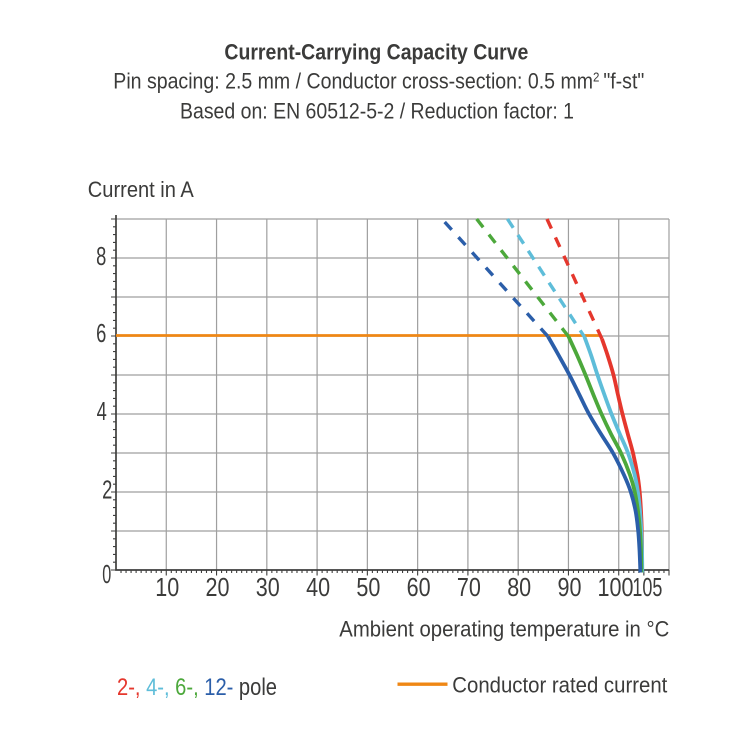 The height and width of the screenshot is (755, 750). What do you see at coordinates (197, 687) in the screenshot?
I see `svg-text: 2-, 4-, 6-, 12- pole` at bounding box center [197, 687].